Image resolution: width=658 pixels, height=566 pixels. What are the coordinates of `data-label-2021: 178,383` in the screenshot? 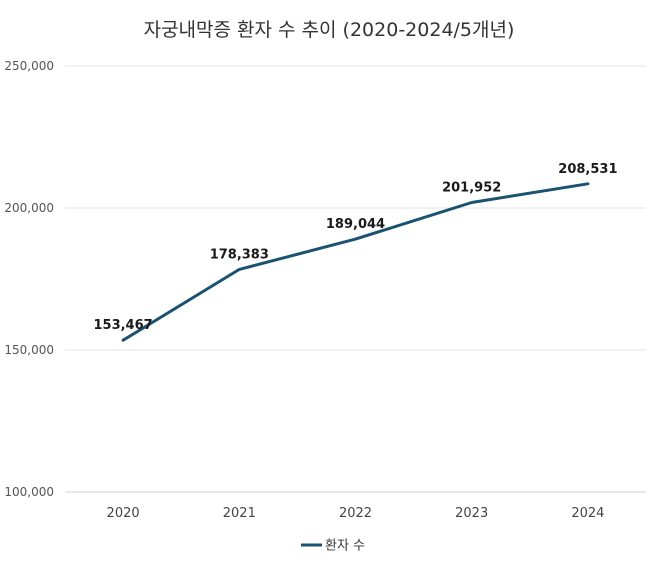 It's located at (239, 254).